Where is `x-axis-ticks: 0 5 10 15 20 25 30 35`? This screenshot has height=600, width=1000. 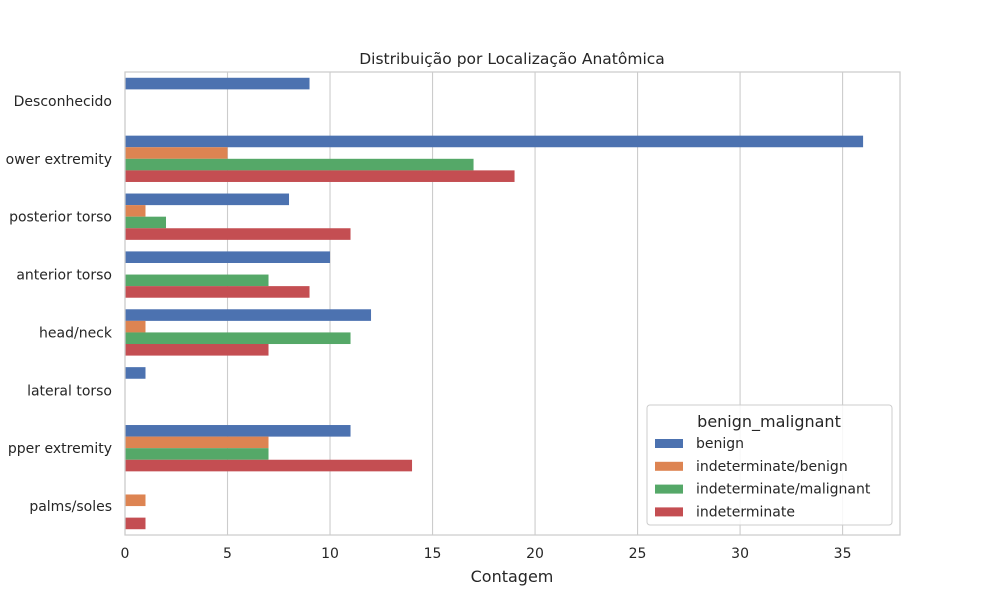 x-axis-ticks: 0 5 10 15 20 25 30 35 is located at coordinates (486, 554).